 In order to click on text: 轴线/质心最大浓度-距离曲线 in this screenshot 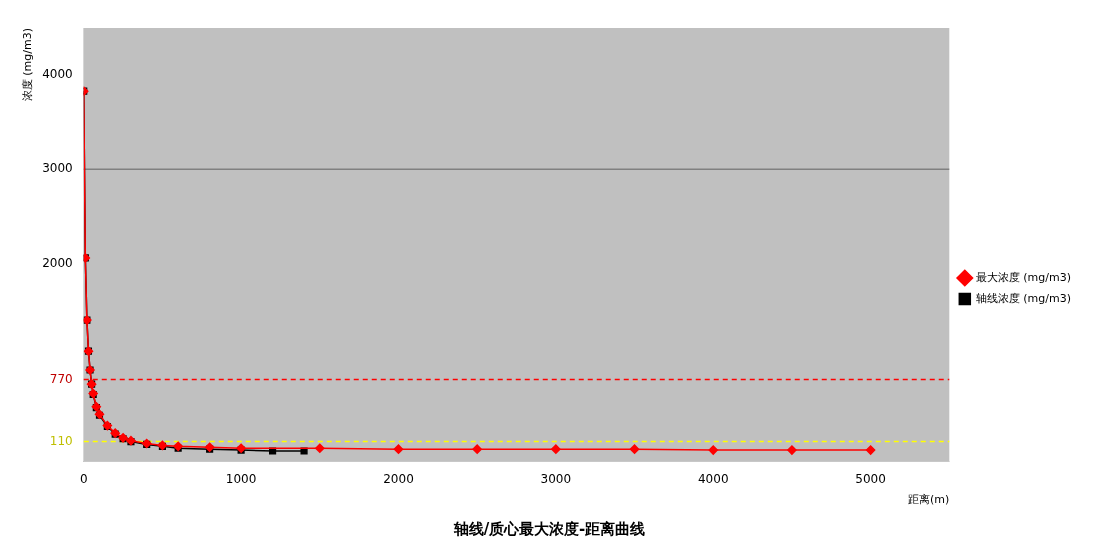, I will do `click(549, 528)`.